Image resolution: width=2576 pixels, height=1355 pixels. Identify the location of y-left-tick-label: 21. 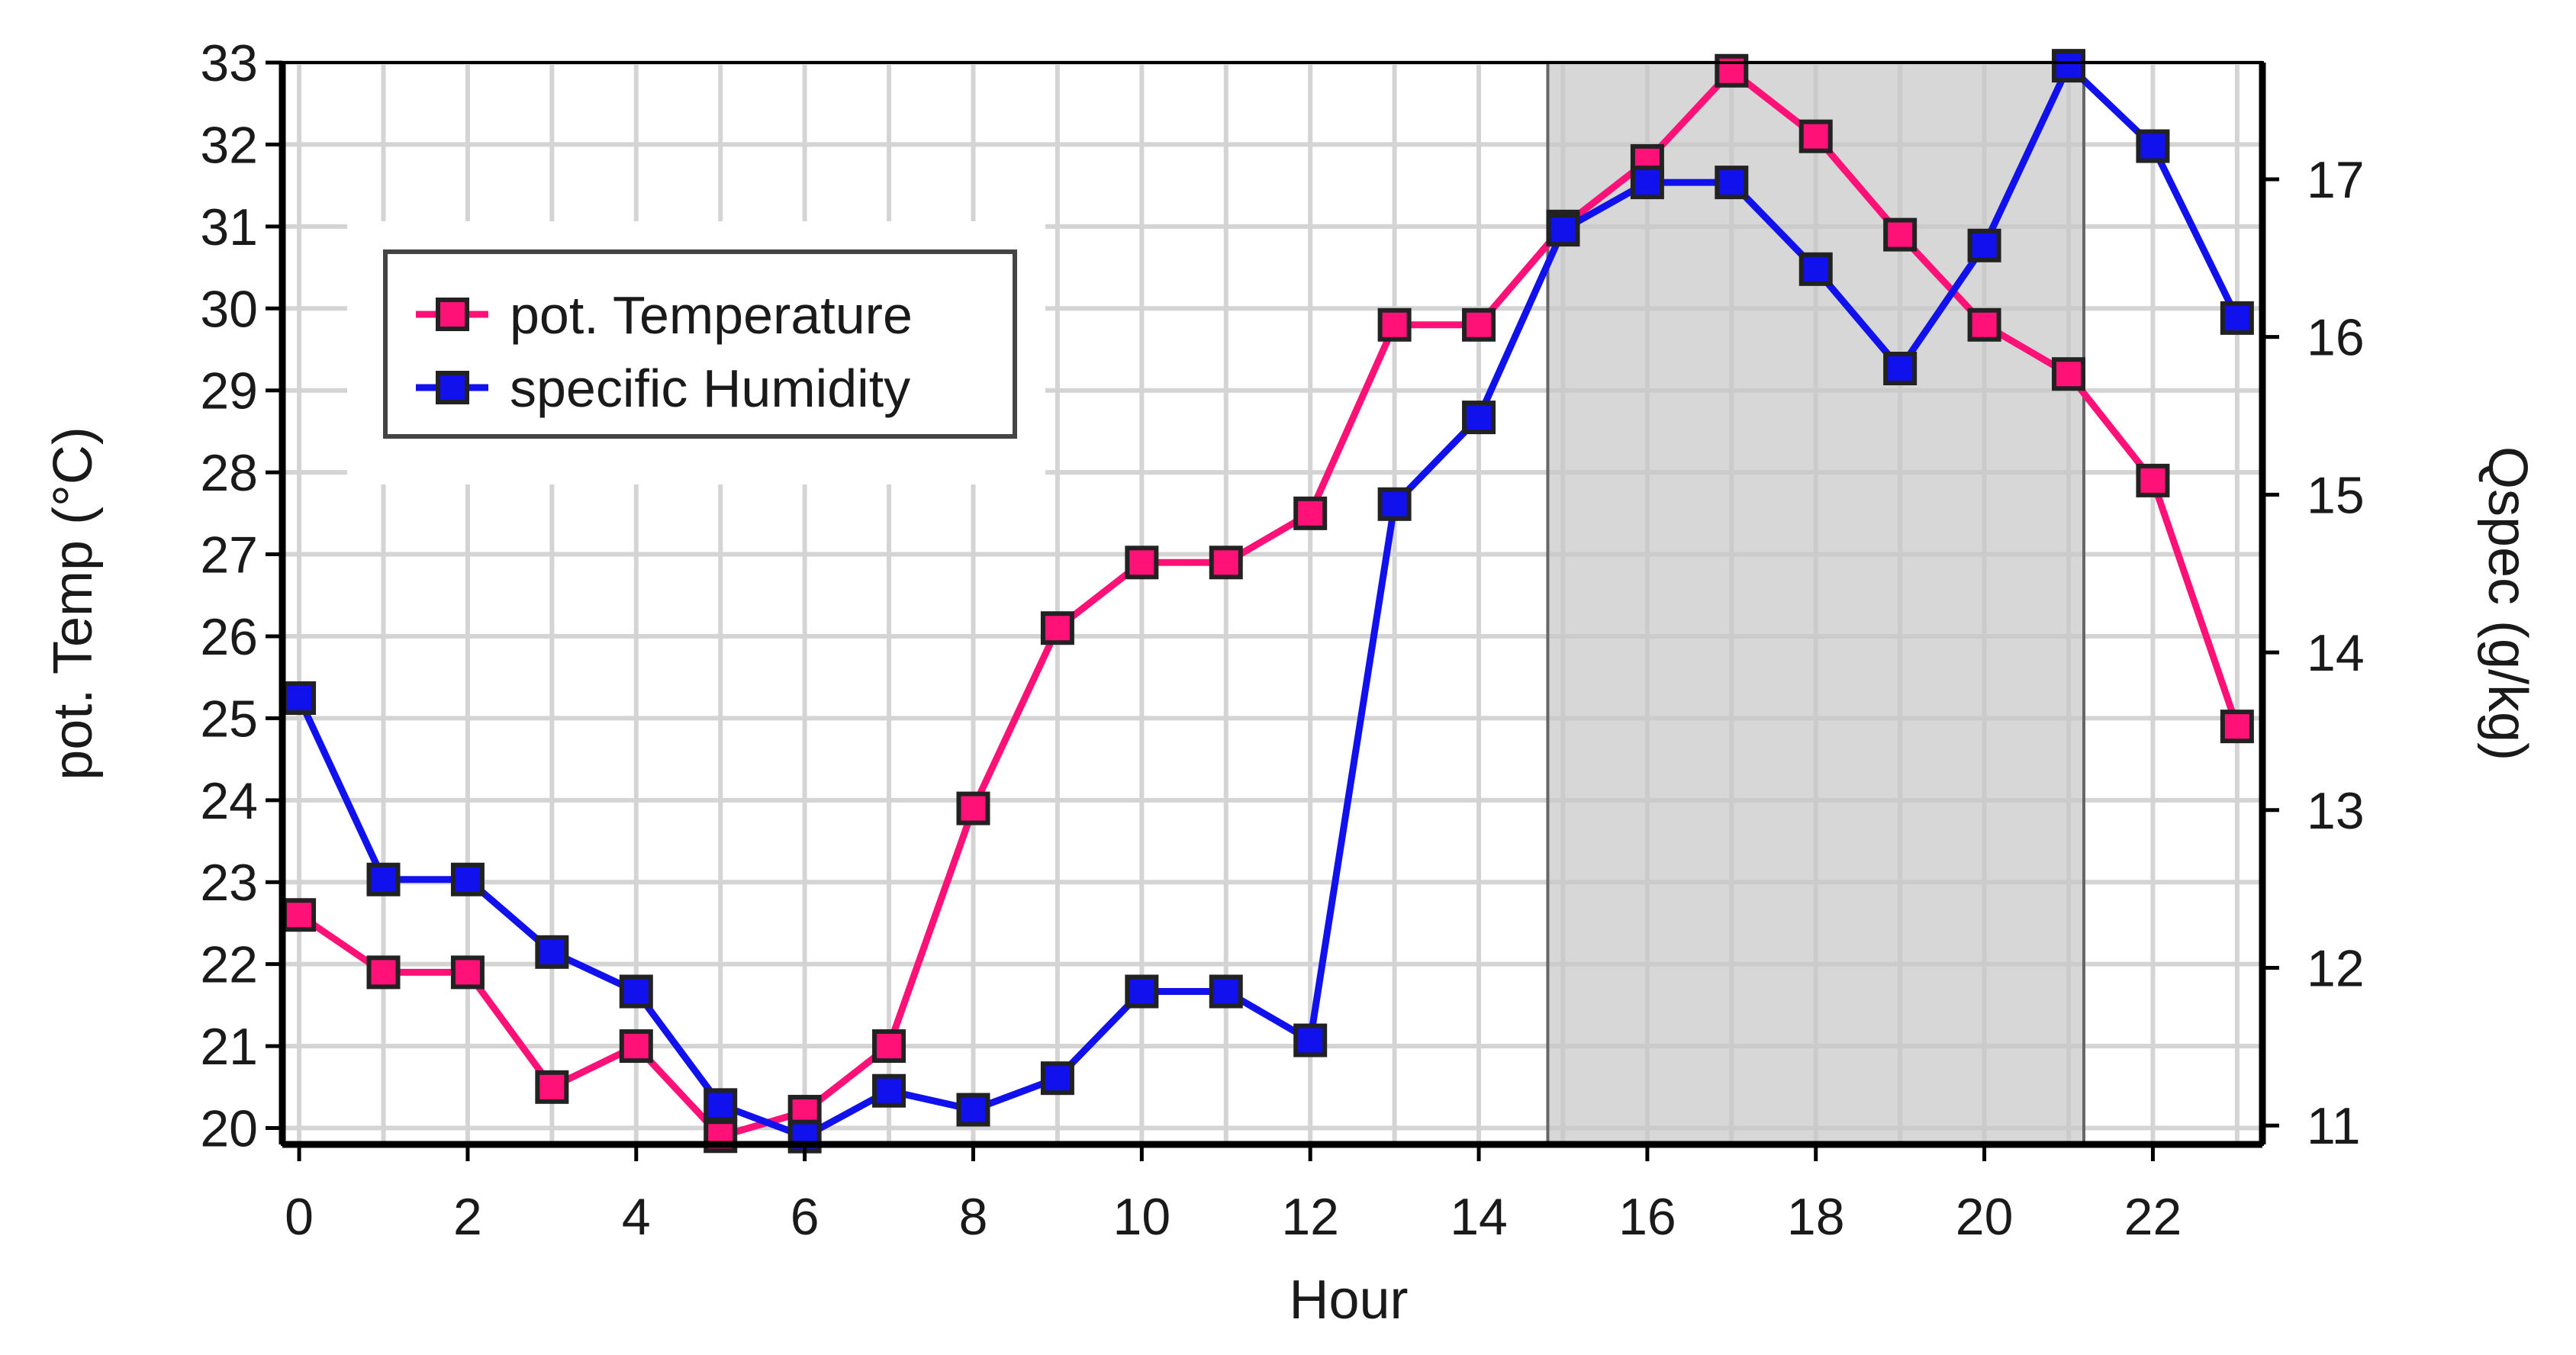
(229, 1047).